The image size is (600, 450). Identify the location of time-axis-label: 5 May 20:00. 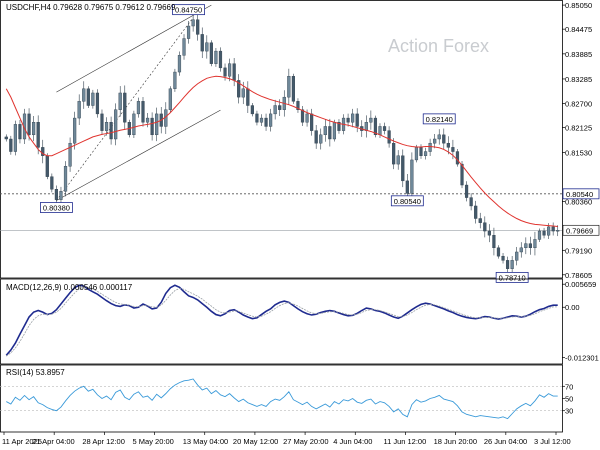
(153, 441).